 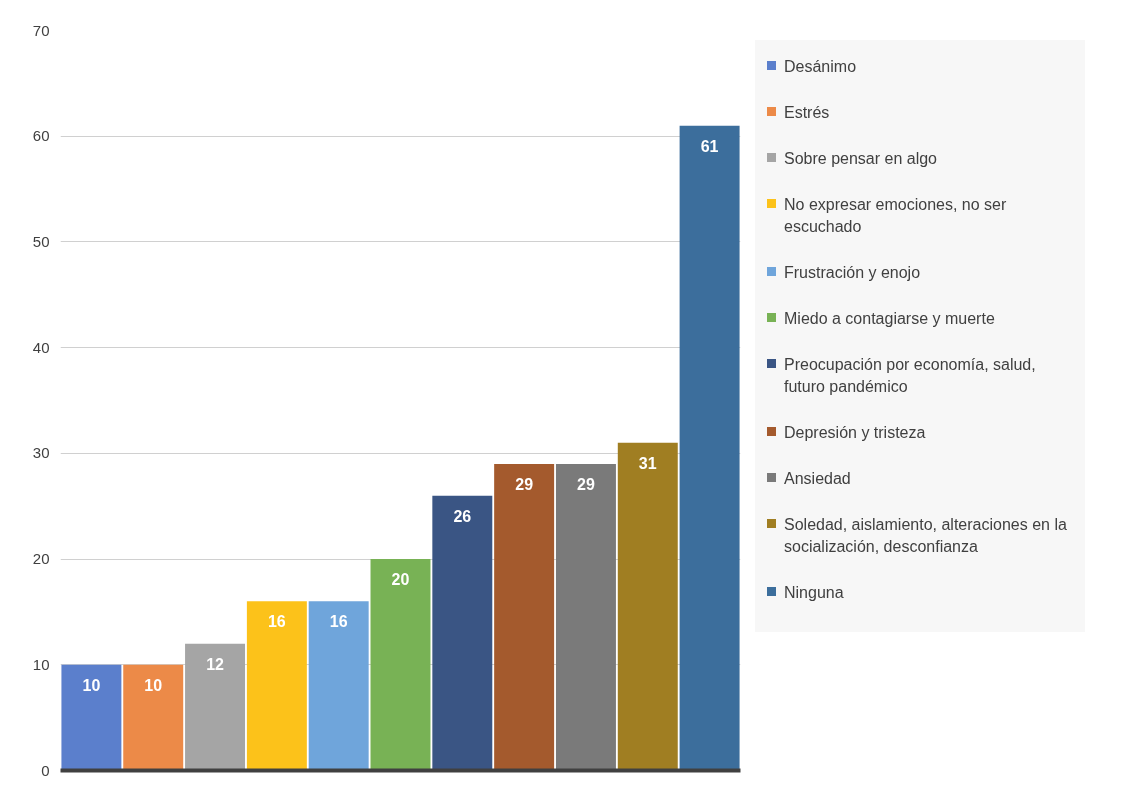 What do you see at coordinates (41, 136) in the screenshot?
I see `y-tick-label: 60` at bounding box center [41, 136].